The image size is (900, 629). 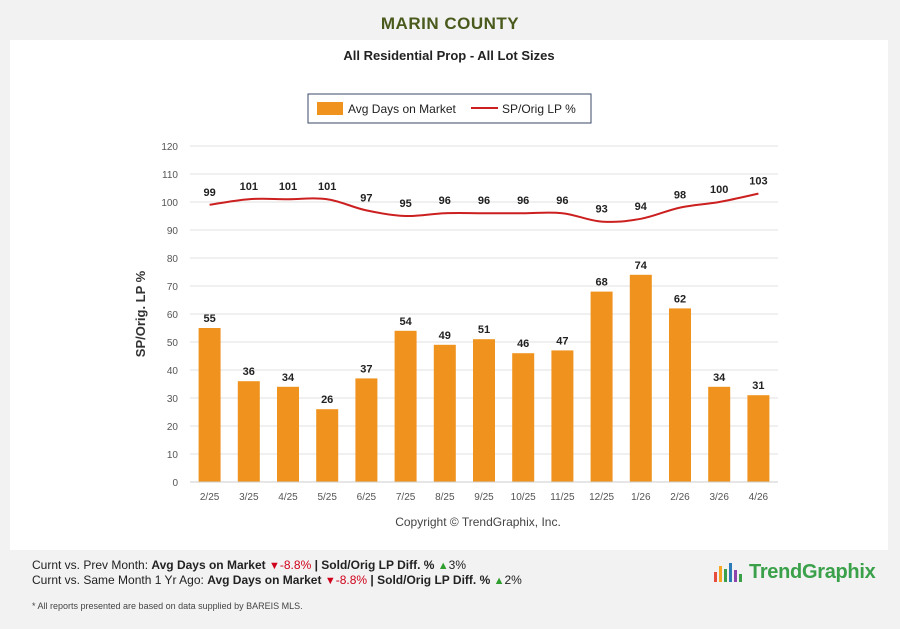 What do you see at coordinates (457, 565) in the screenshot?
I see `sp-change: 3%` at bounding box center [457, 565].